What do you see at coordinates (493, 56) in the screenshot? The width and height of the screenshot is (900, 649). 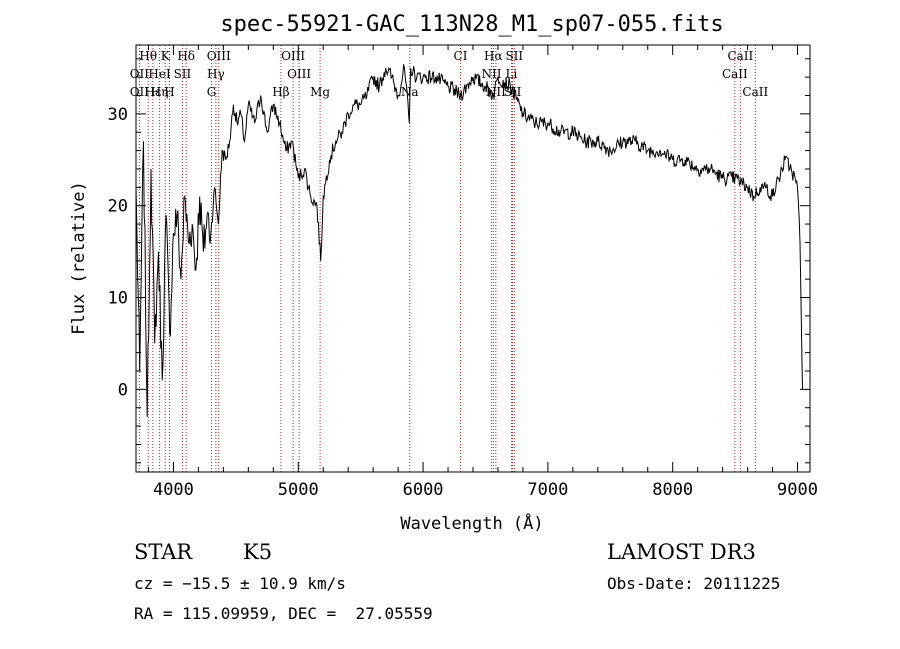 I see `line-label: Hα` at bounding box center [493, 56].